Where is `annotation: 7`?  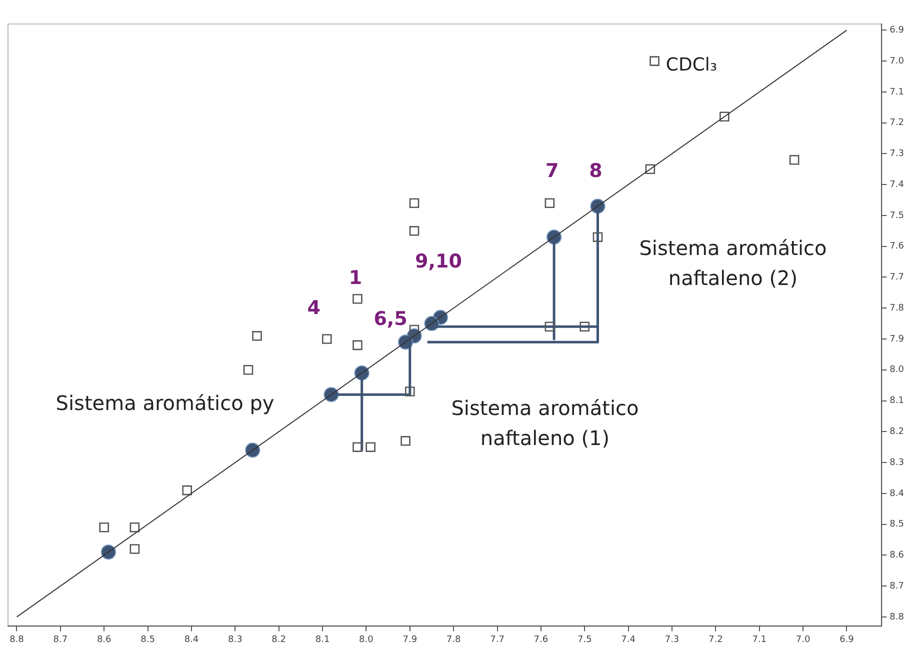
annotation: 7 is located at coordinates (552, 171).